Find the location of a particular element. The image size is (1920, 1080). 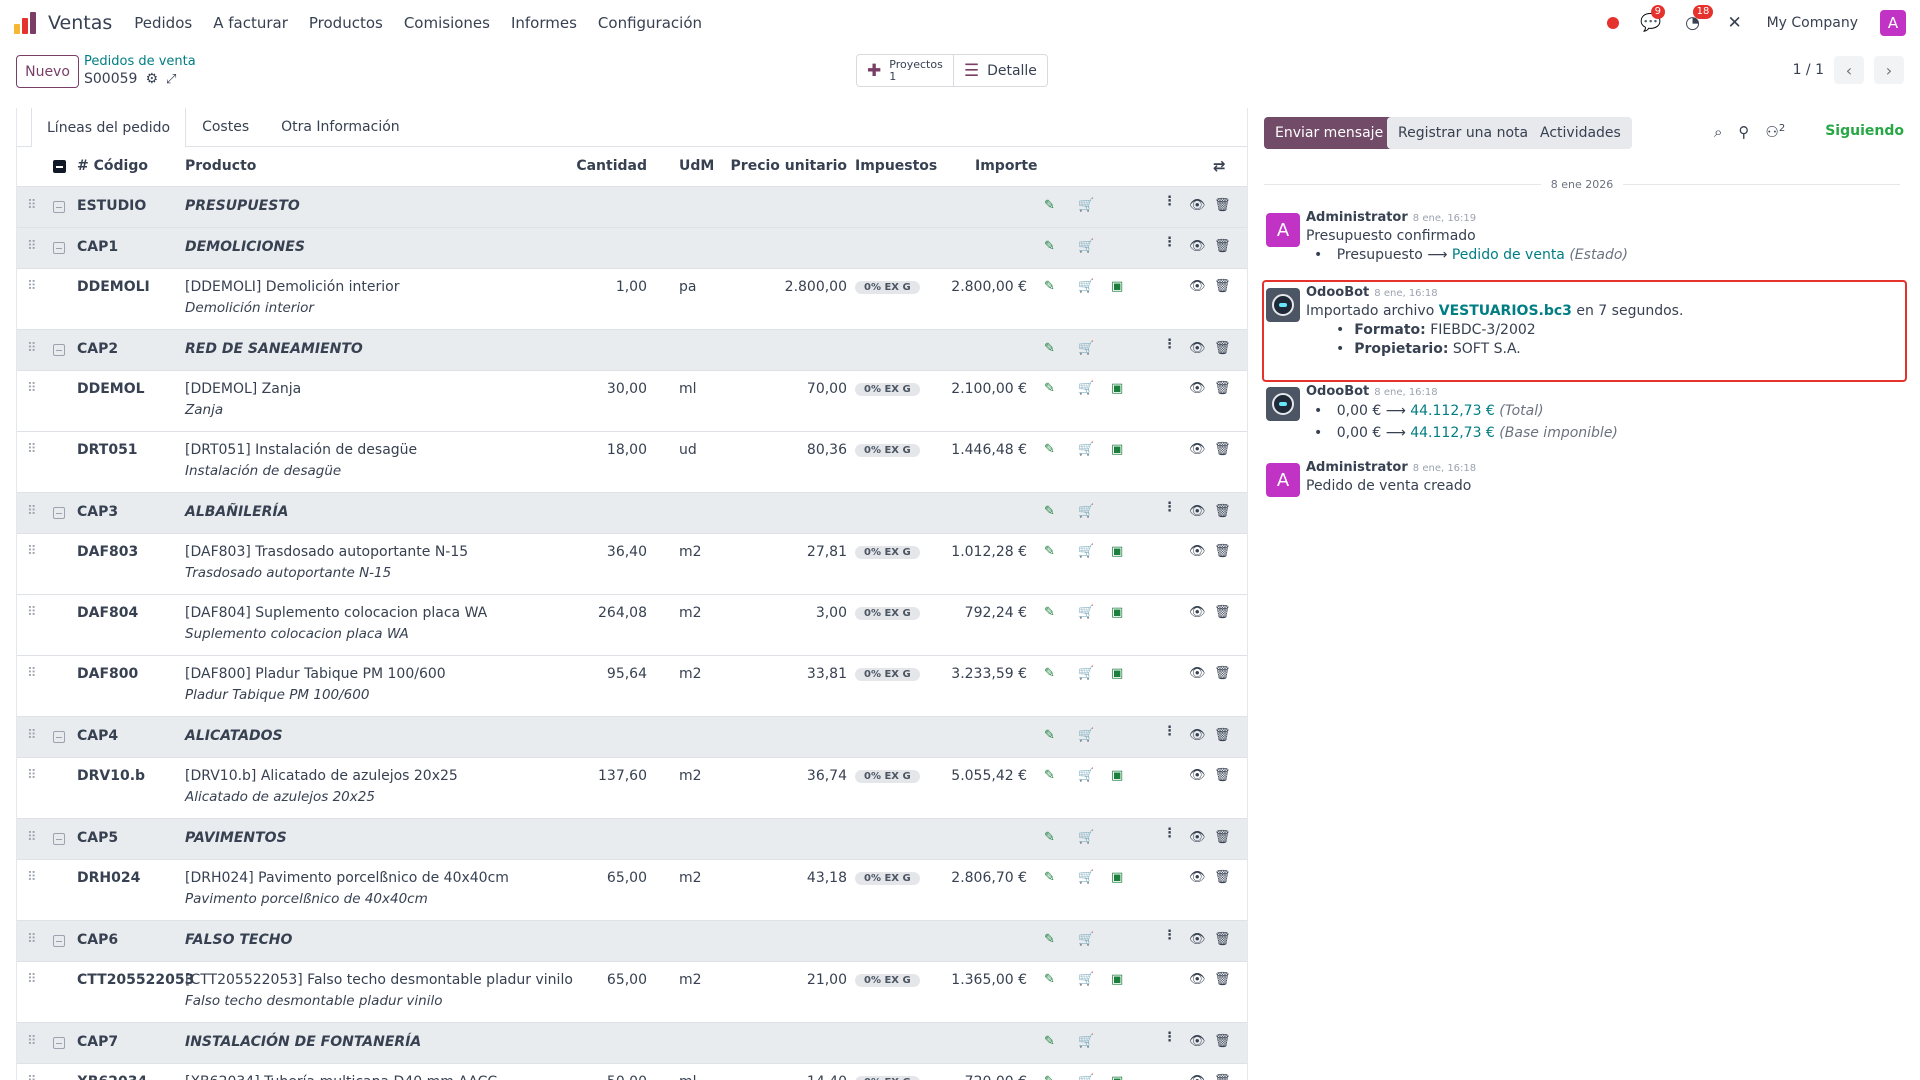

menu-configuracion: Configuración is located at coordinates (650, 23).